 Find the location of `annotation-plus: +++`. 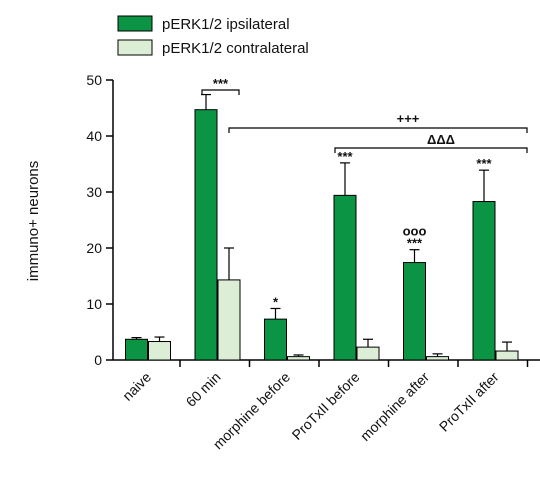

annotation-plus: +++ is located at coordinates (408, 118).